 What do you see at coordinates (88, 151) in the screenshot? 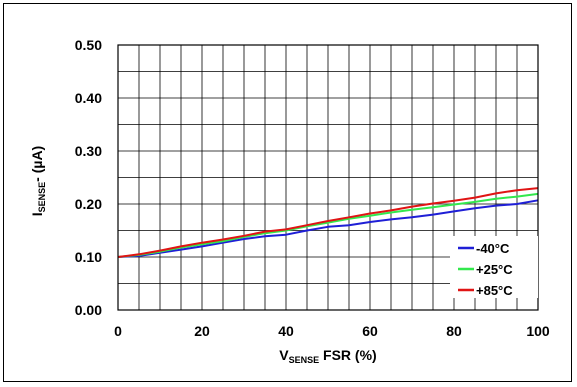
I see `y-tick-label: 0.30` at bounding box center [88, 151].